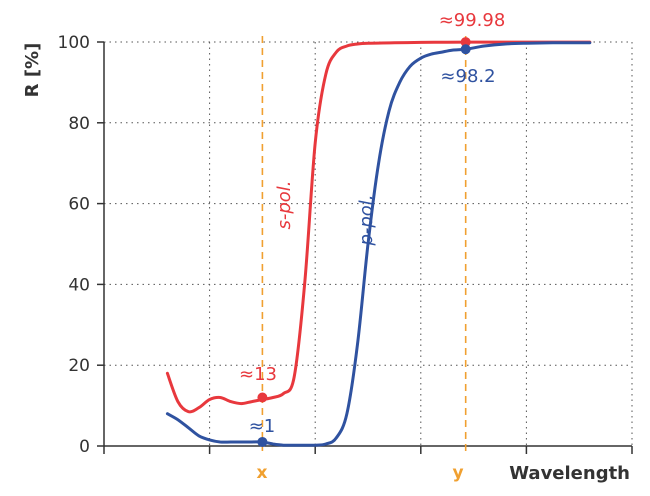 The image size is (650, 496). What do you see at coordinates (258, 374) in the screenshot?
I see `annotation-s-low: ≈13` at bounding box center [258, 374].